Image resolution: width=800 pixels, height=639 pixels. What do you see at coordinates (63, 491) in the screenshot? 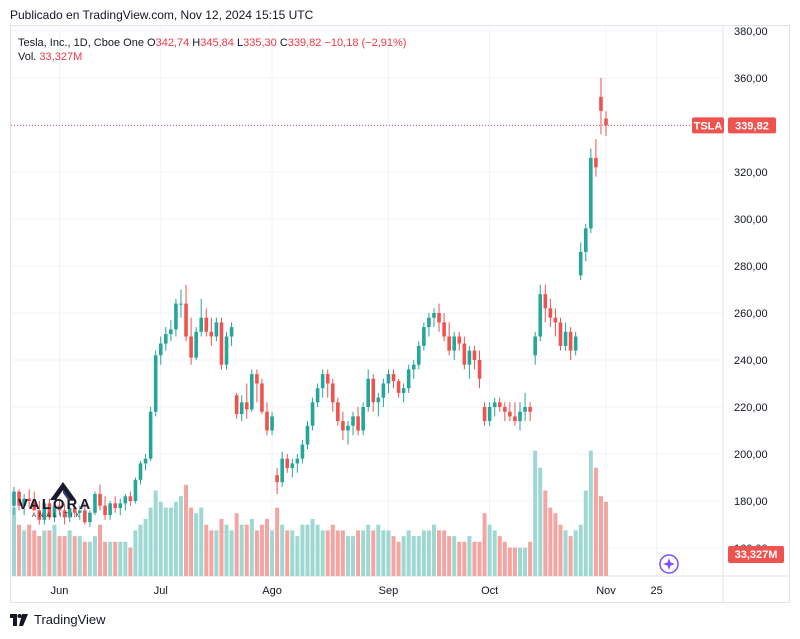
I see `valora-logo-icon` at bounding box center [63, 491].